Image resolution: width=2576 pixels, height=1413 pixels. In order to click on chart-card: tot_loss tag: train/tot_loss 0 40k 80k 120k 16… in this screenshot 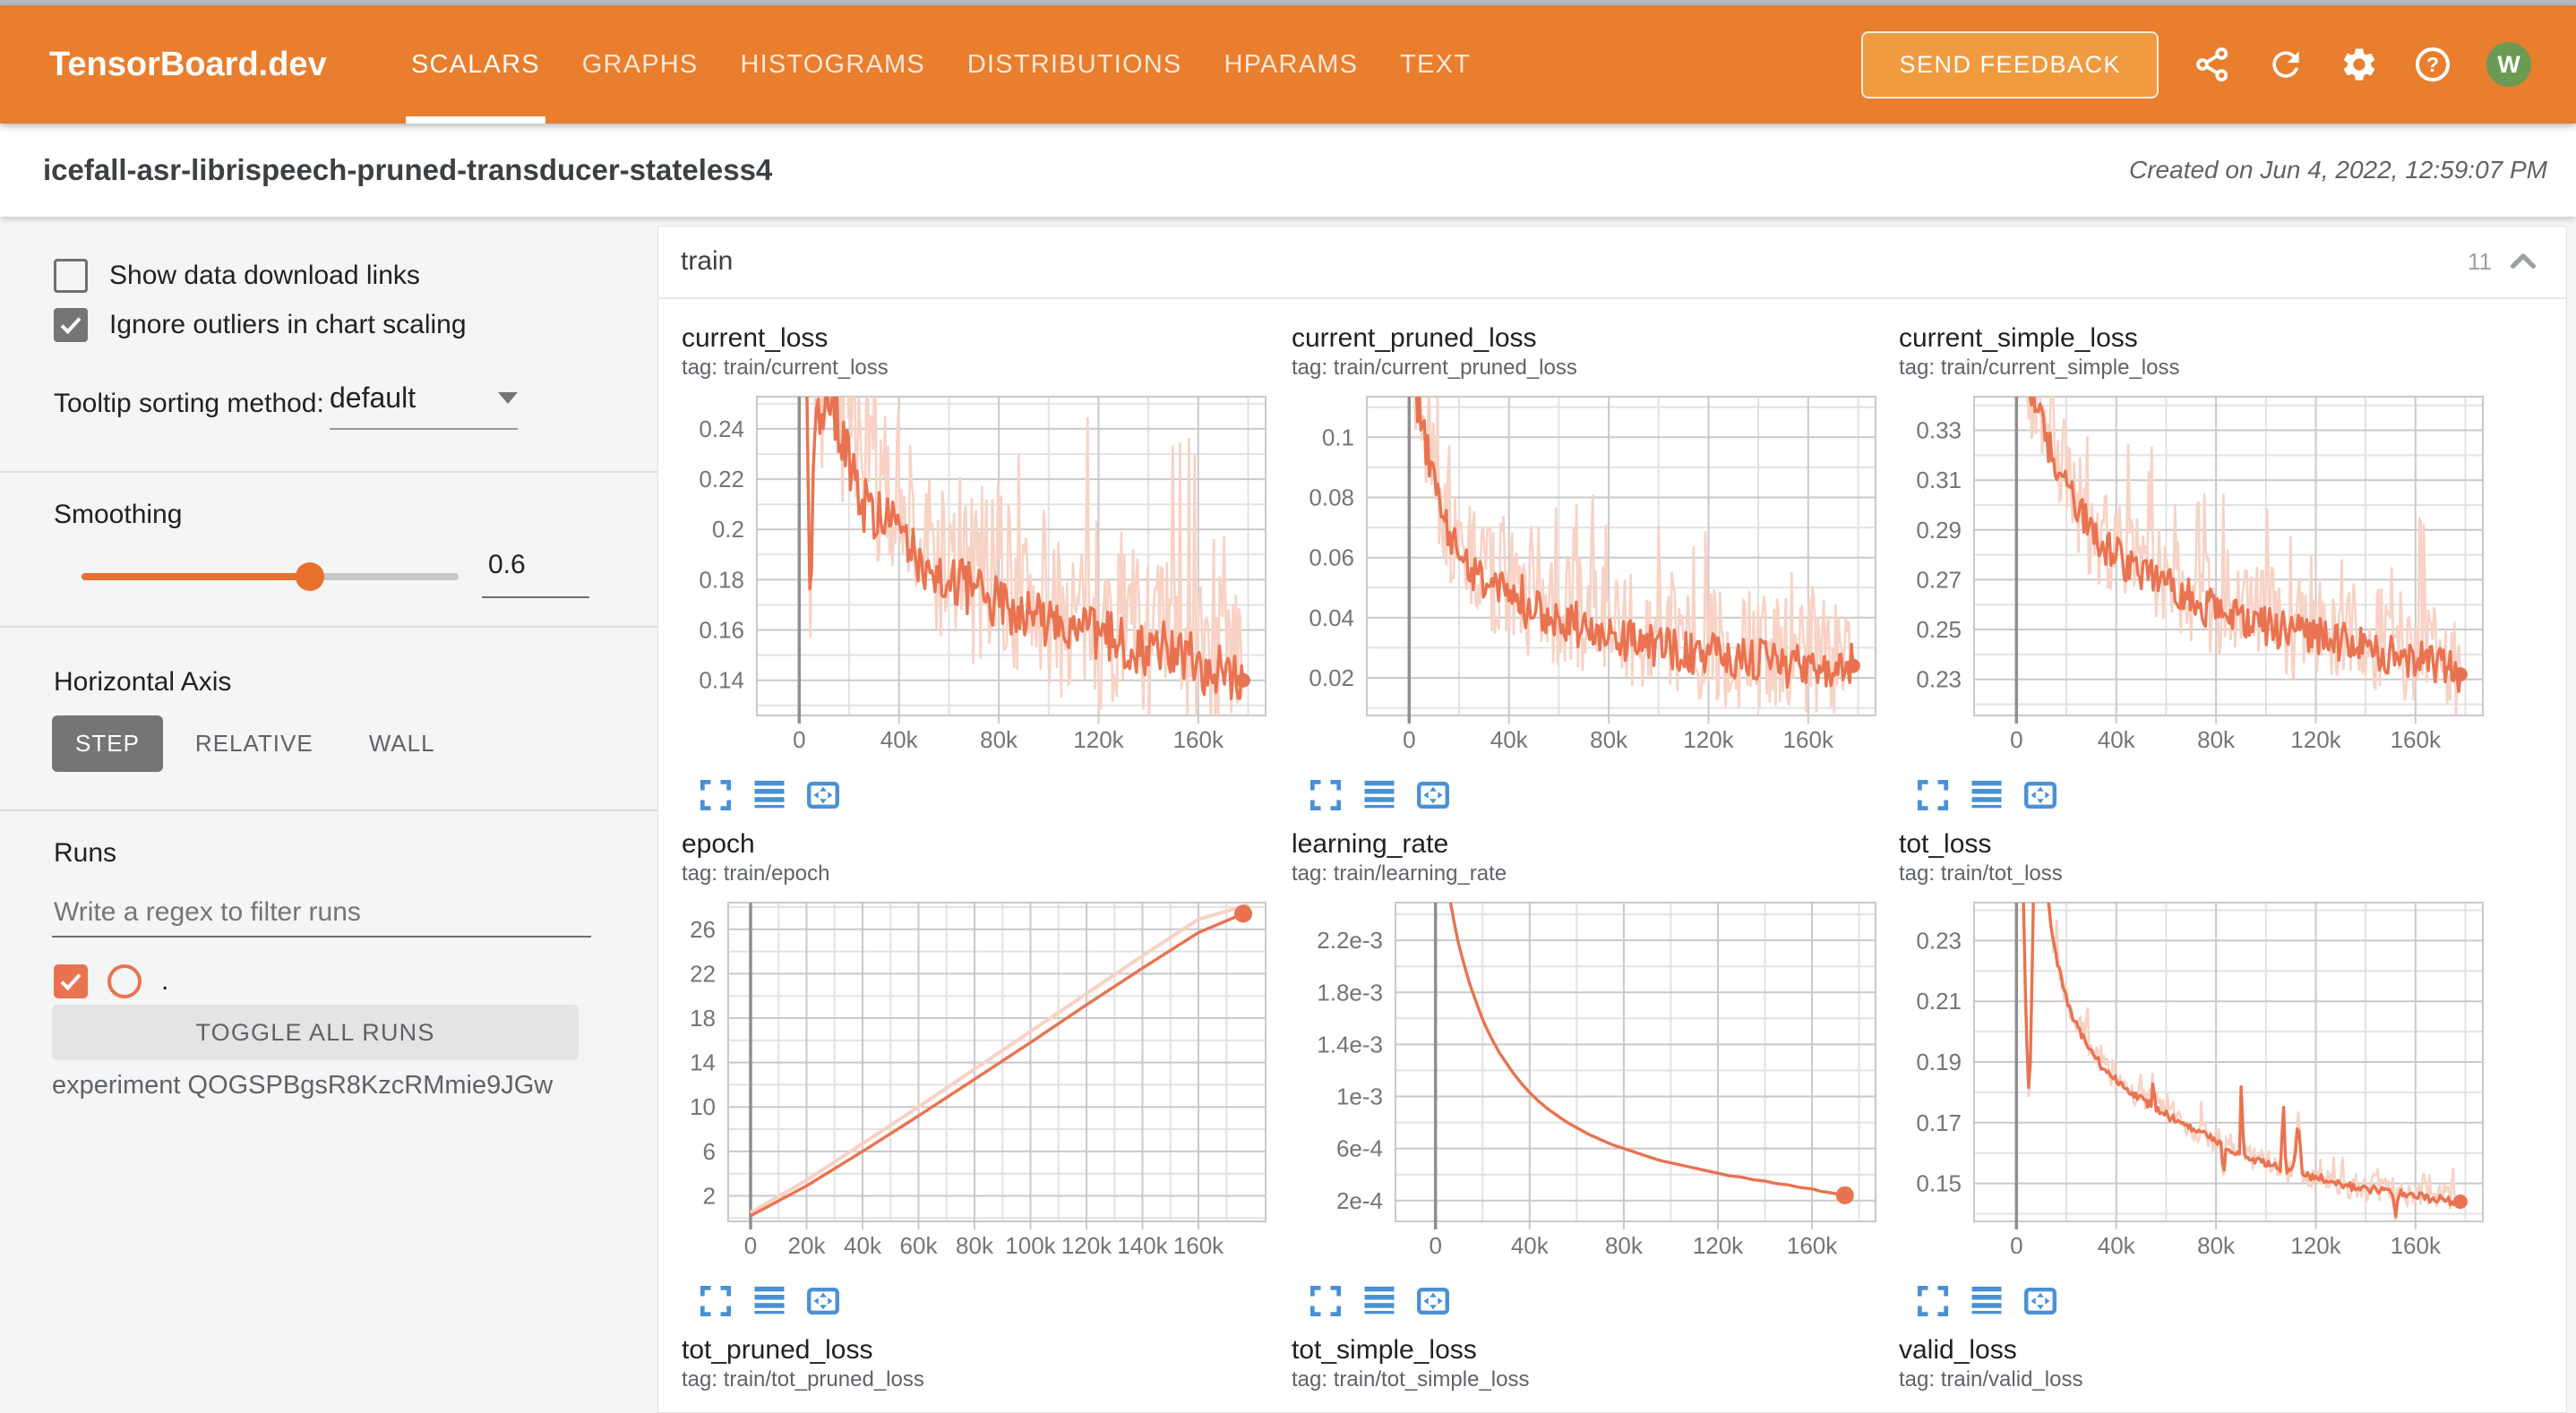, I will do `click(2194, 1074)`.